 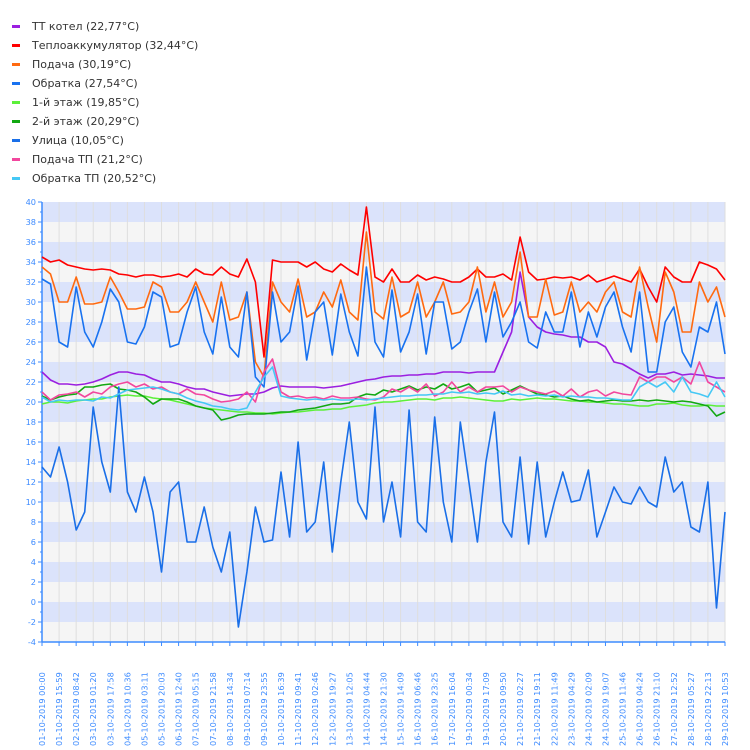 What do you see at coordinates (32, 622) in the screenshot?
I see `y-tick-label: -2` at bounding box center [32, 622].